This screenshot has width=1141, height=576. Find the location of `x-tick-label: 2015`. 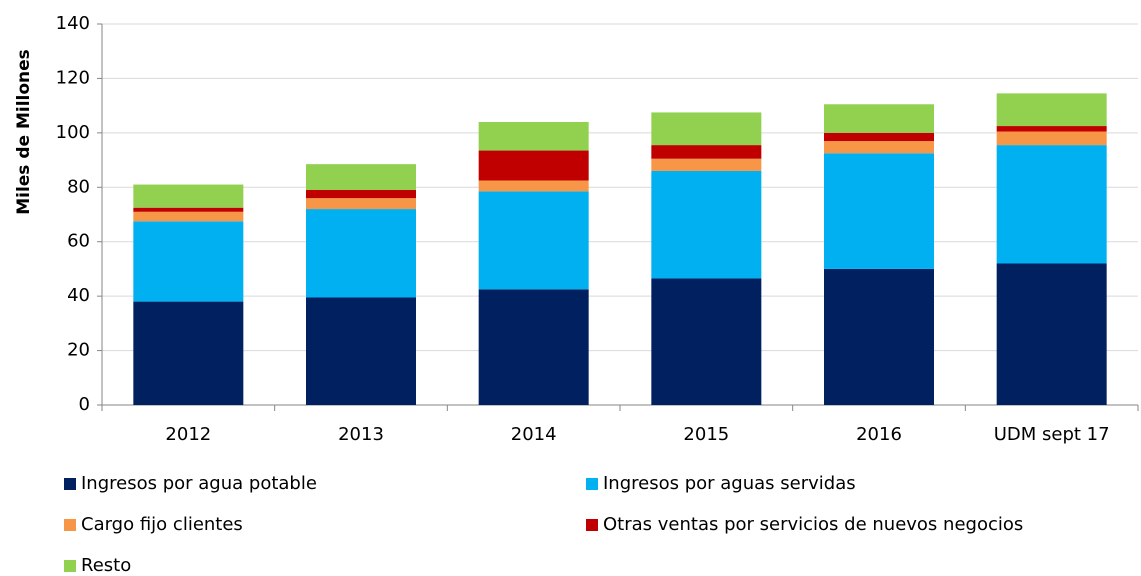

x-tick-label: 2015 is located at coordinates (706, 434).